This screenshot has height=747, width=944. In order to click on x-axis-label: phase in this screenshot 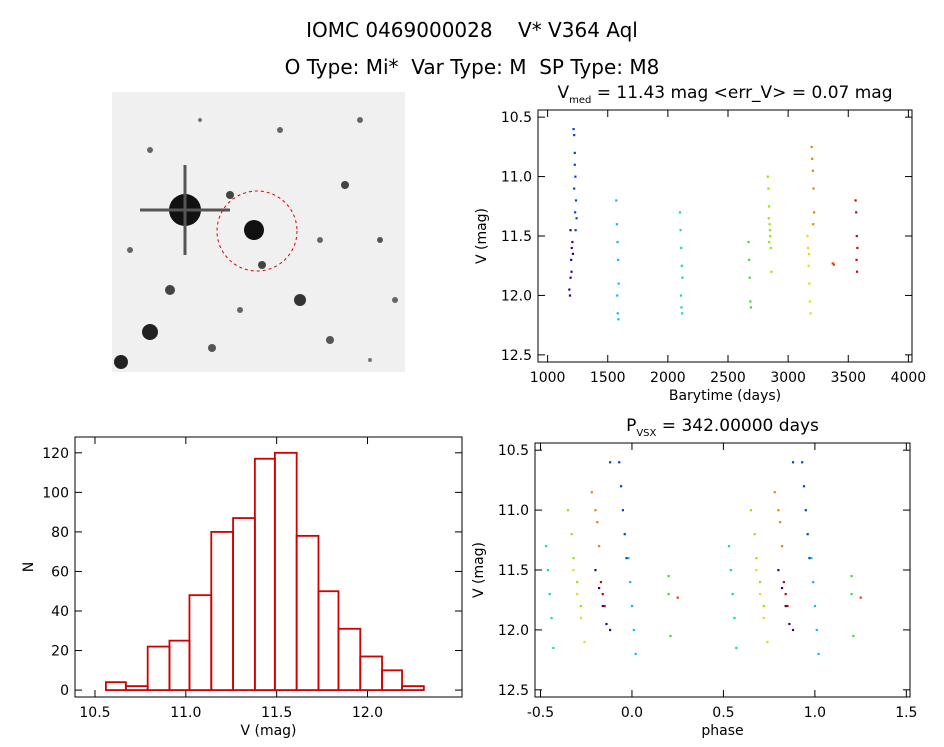, I will do `click(722, 731)`.